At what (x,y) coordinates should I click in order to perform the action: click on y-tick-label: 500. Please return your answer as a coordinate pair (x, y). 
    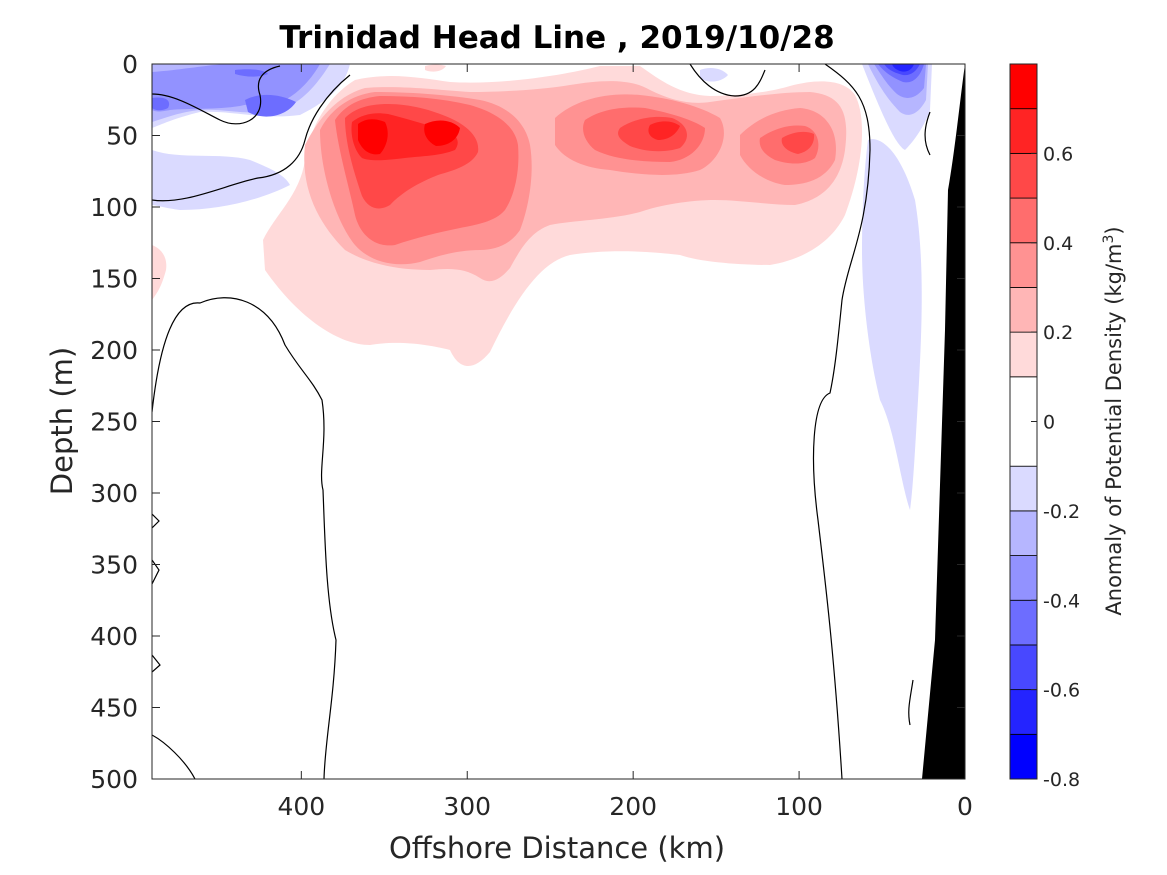
    Looking at the image, I should click on (114, 779).